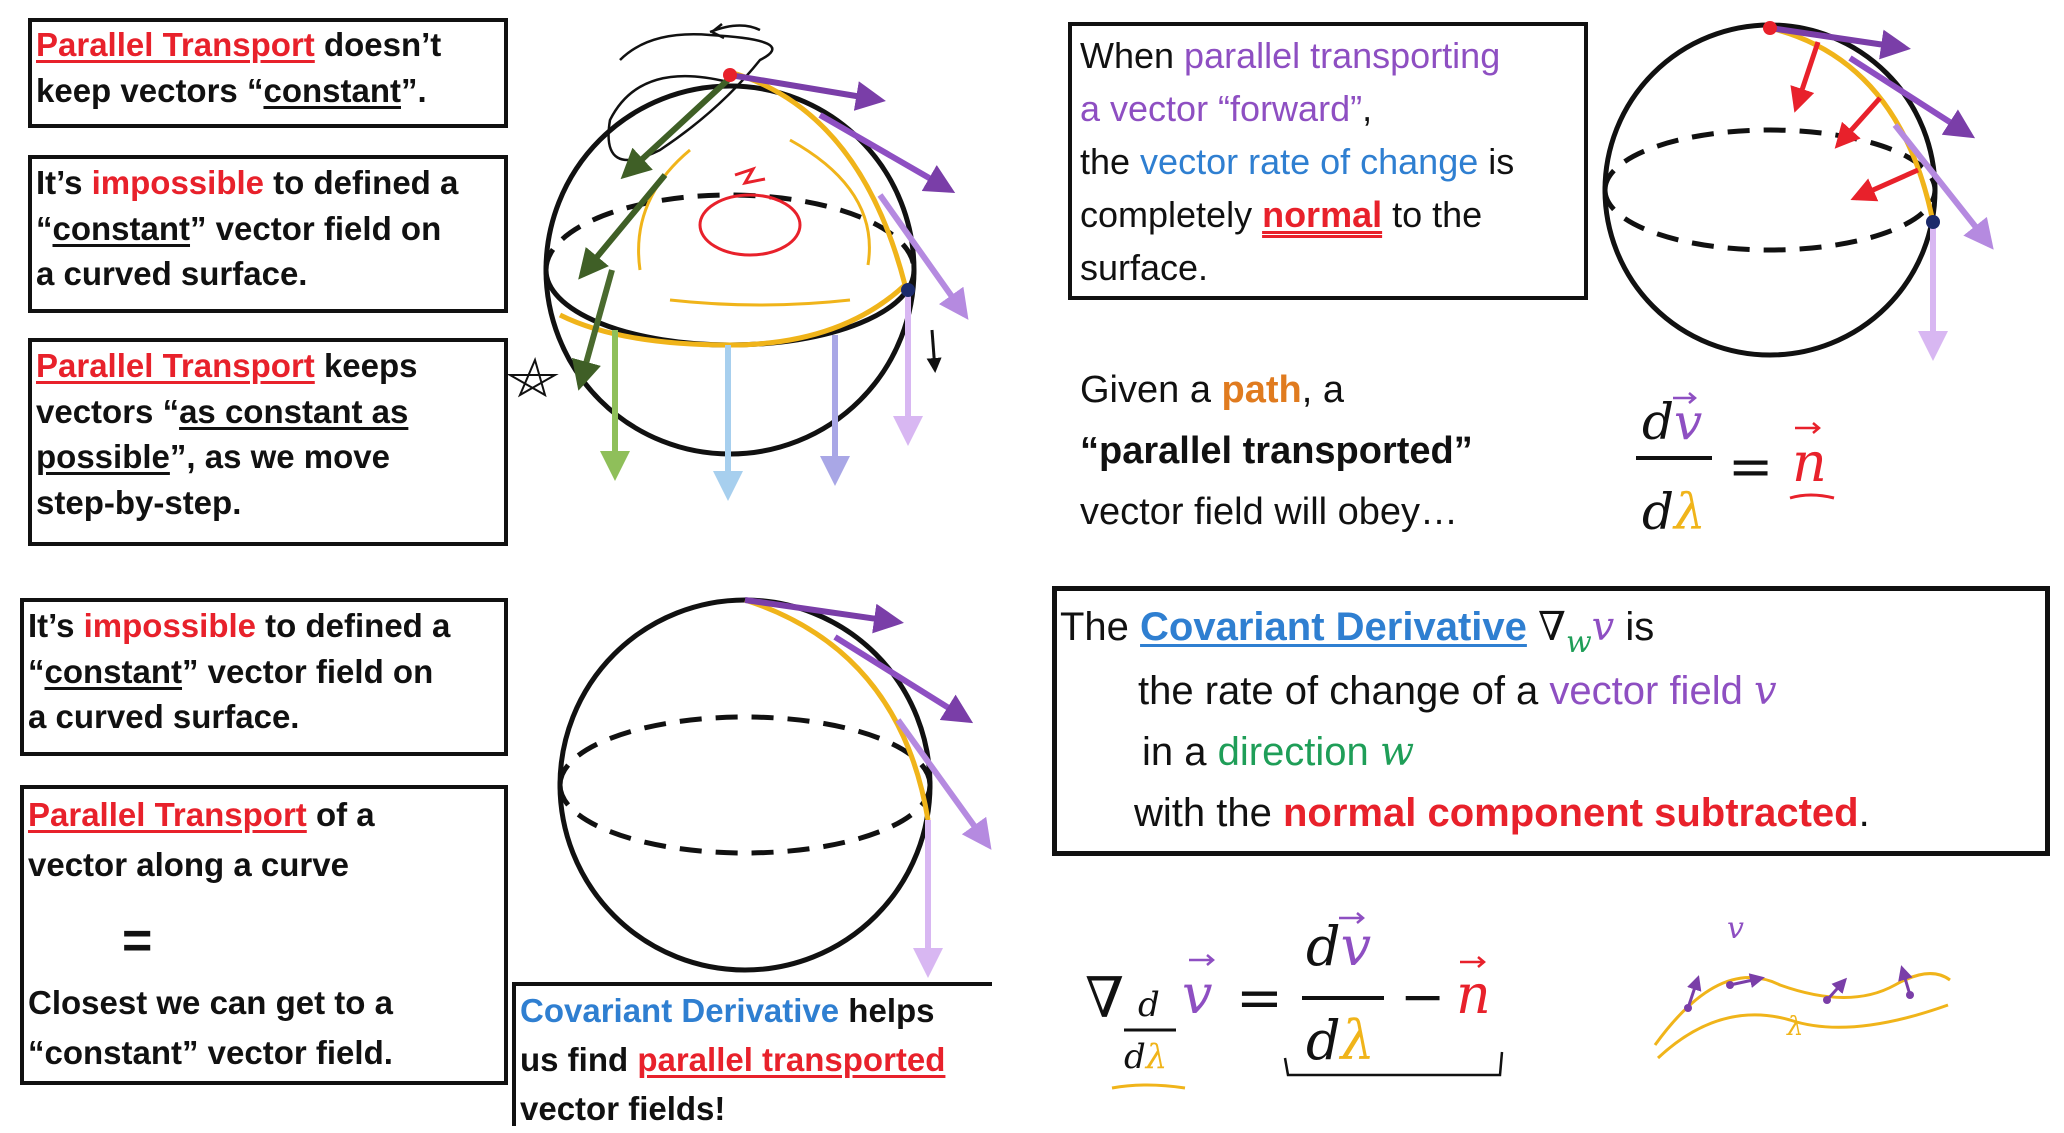  I want to click on text-vector-field: vector field, so click(1651, 691).